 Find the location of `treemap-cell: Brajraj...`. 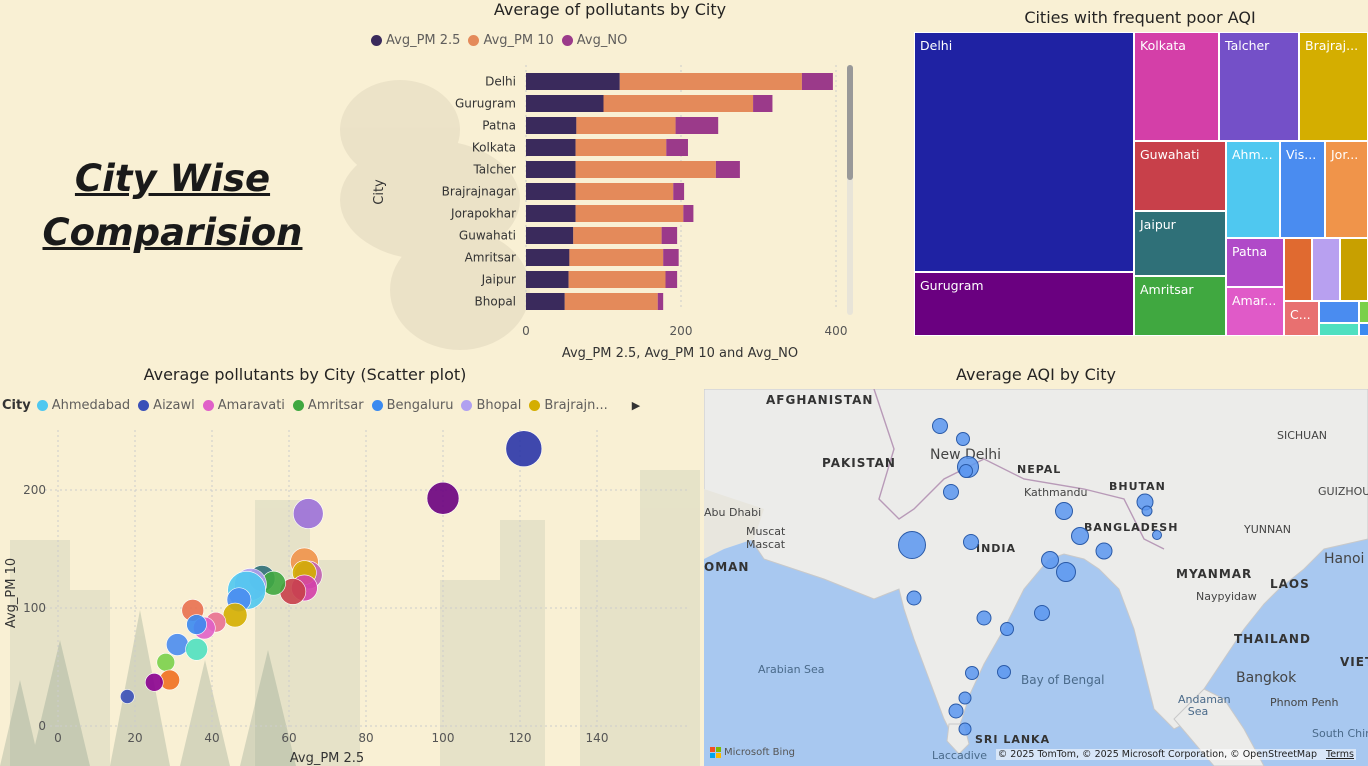

treemap-cell: Brajraj... is located at coordinates (1333, 86).